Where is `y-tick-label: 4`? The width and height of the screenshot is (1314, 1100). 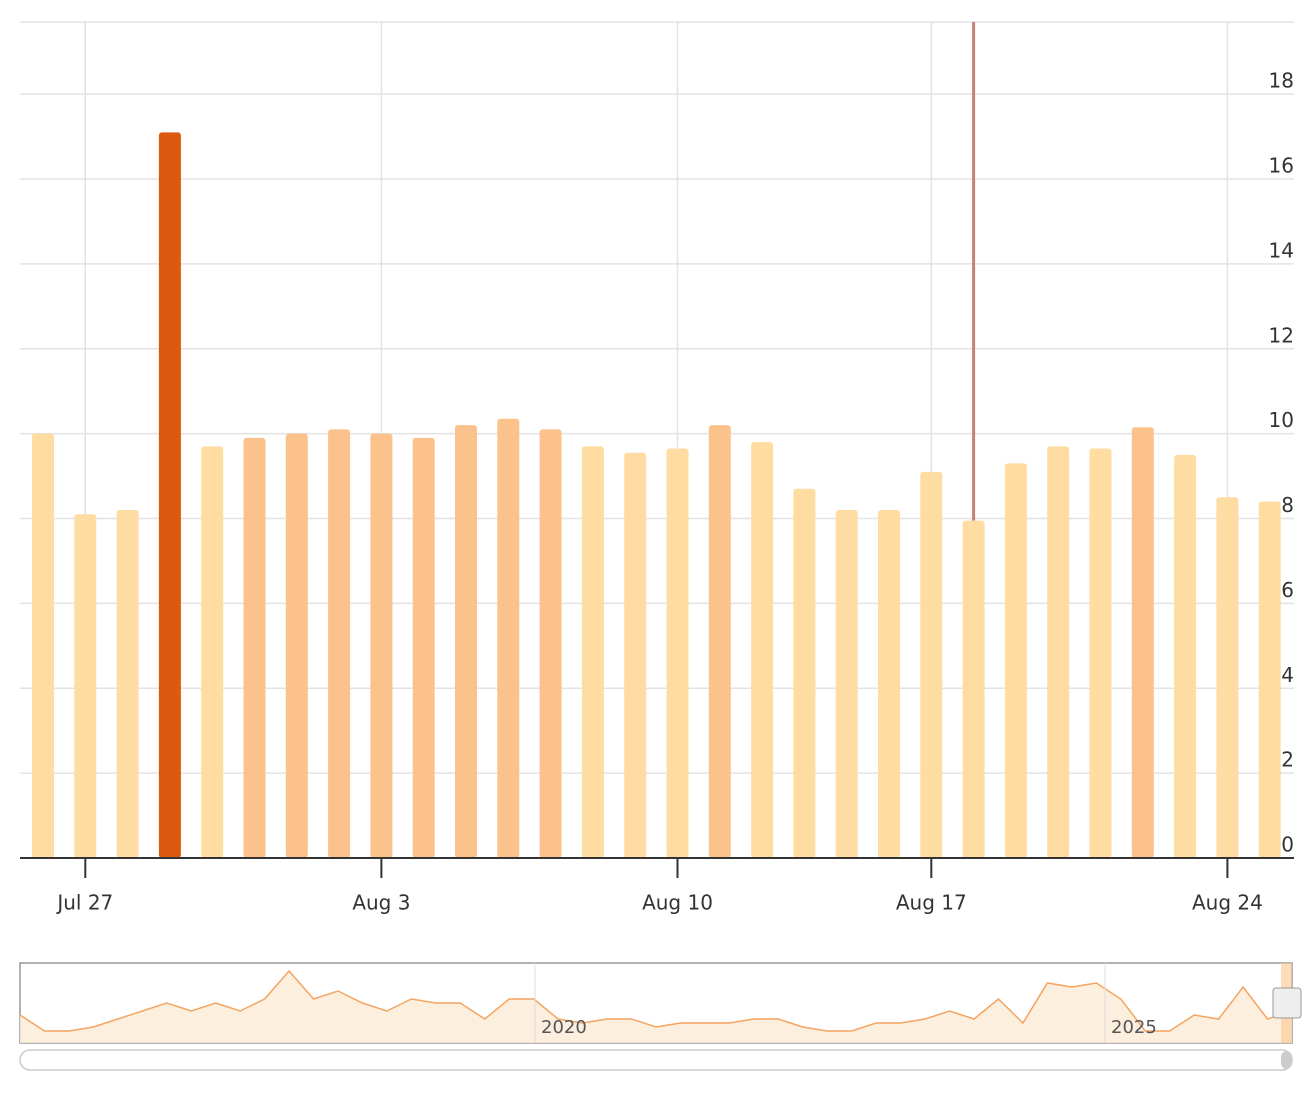 y-tick-label: 4 is located at coordinates (1287, 675).